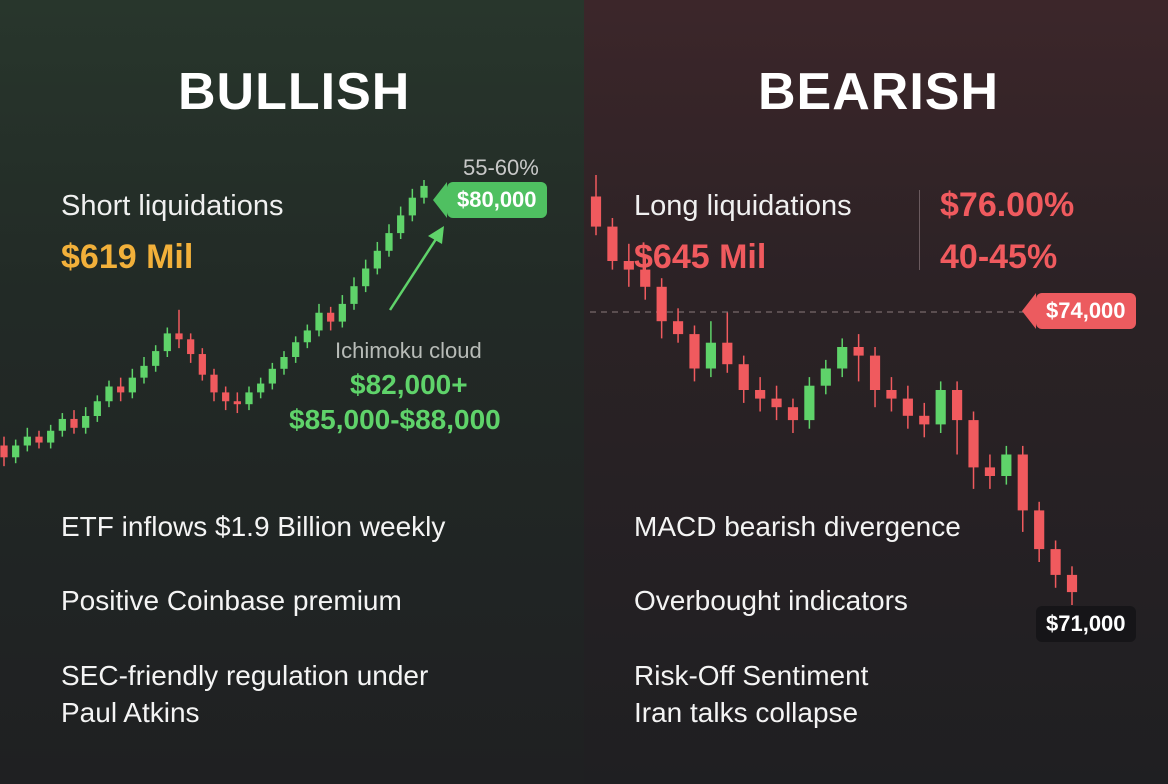 The height and width of the screenshot is (784, 1168). I want to click on bullish-point-2: Positive Coinbase premium, so click(231, 600).